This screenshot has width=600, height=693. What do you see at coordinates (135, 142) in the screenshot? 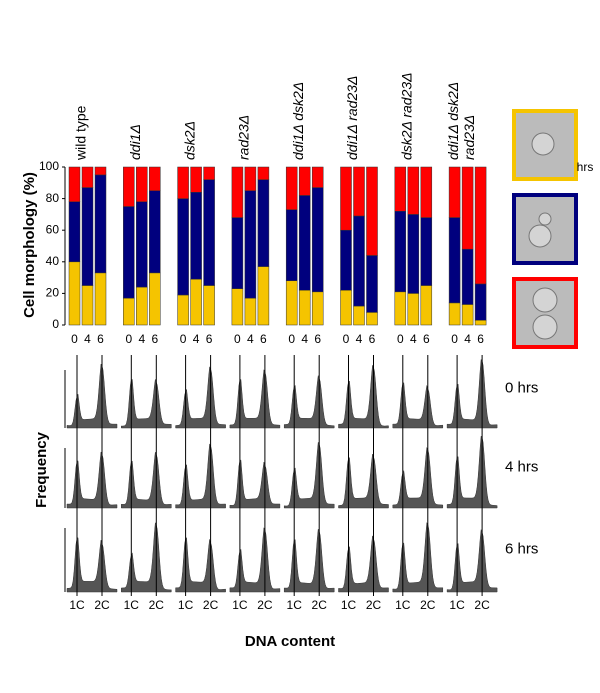
I see `group-label: ddi1Δ` at bounding box center [135, 142].